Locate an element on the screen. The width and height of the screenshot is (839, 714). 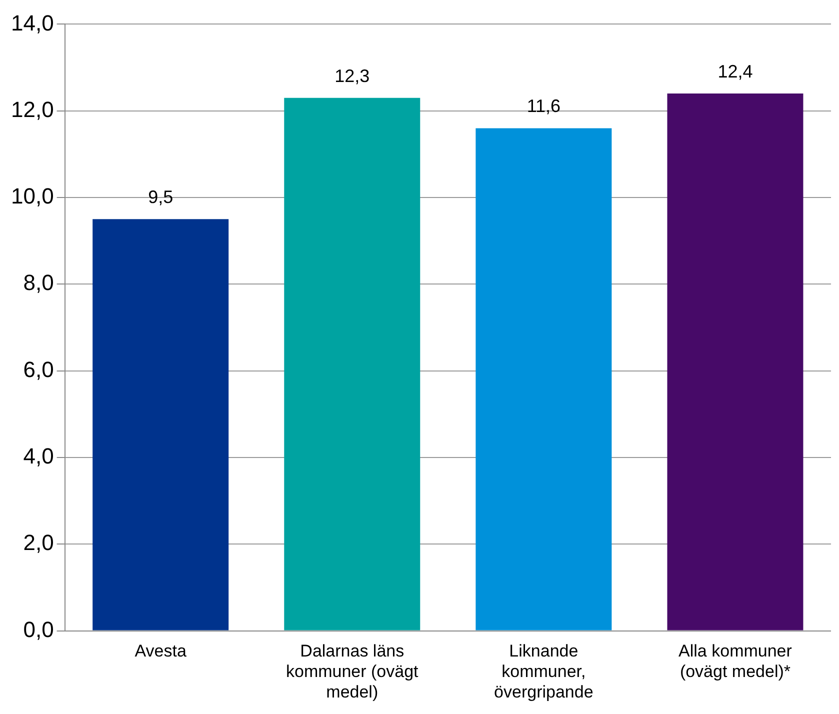
y-tick-label: 10,0 is located at coordinates (32, 196).